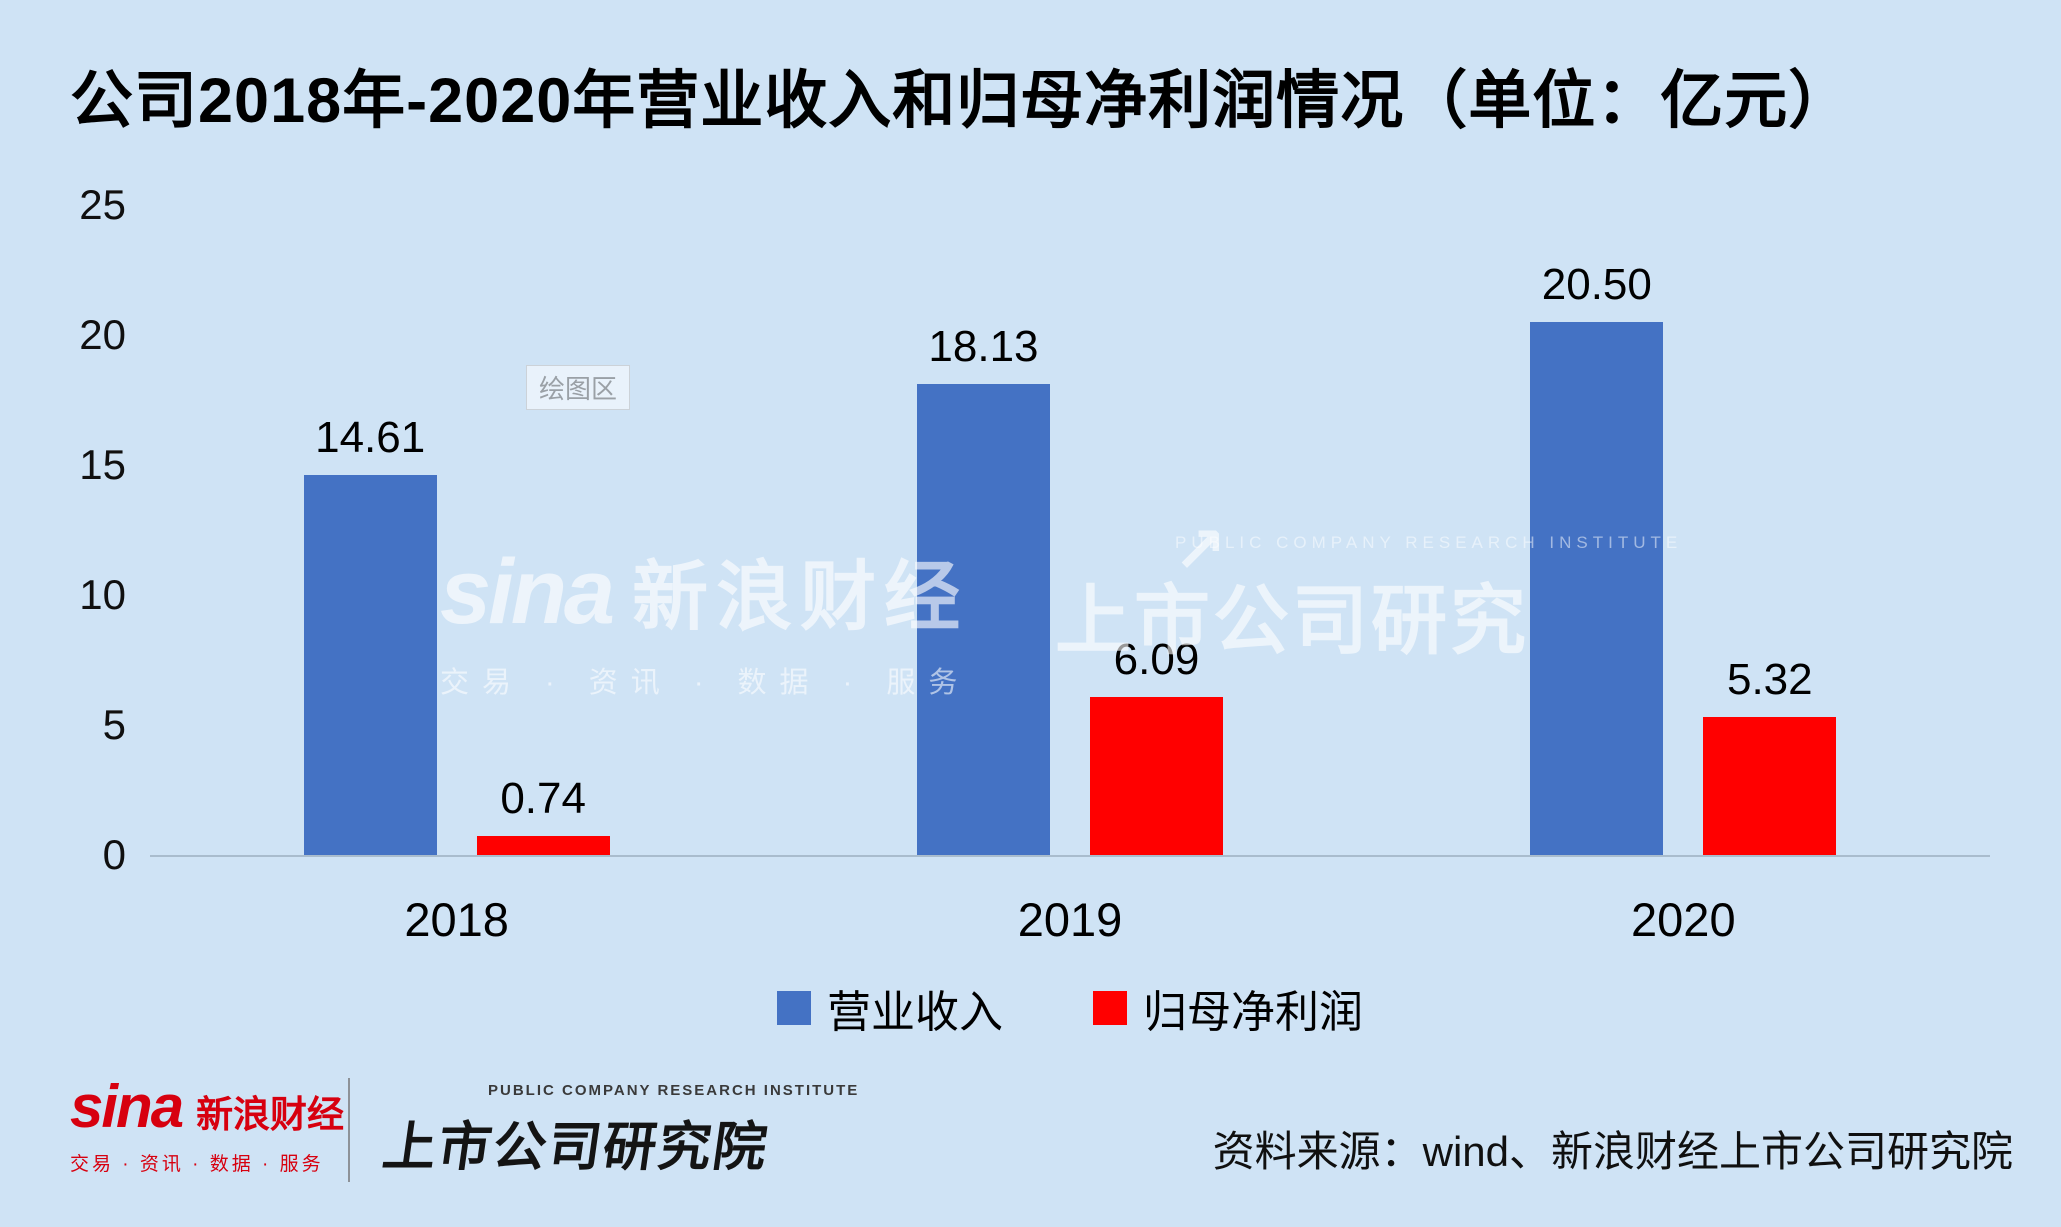 Image resolution: width=2061 pixels, height=1227 pixels. What do you see at coordinates (370, 665) in the screenshot?
I see `bar-2018-series0` at bounding box center [370, 665].